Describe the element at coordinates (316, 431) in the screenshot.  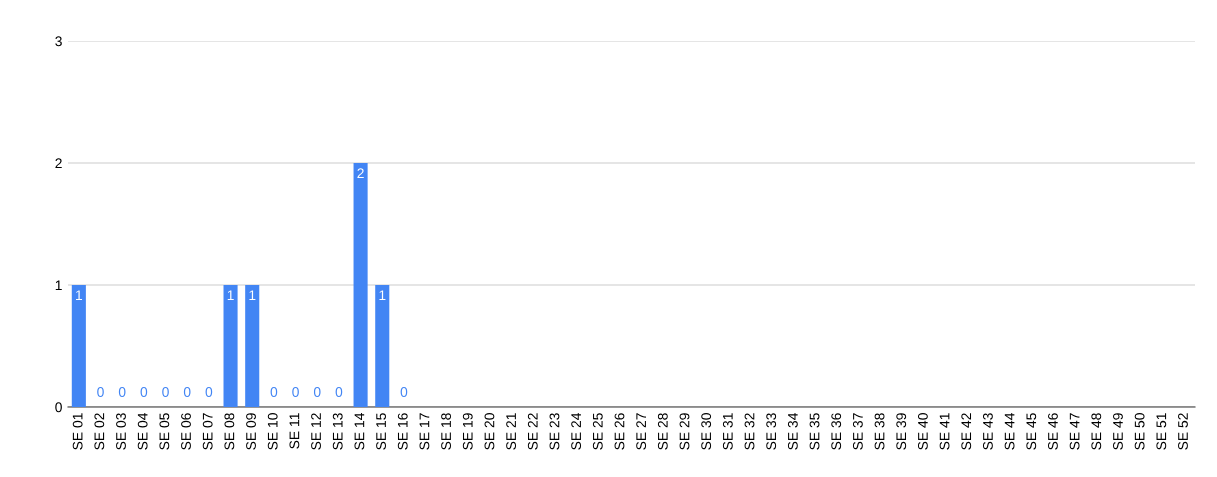
I see `x-tick-label: SE 12` at that location.